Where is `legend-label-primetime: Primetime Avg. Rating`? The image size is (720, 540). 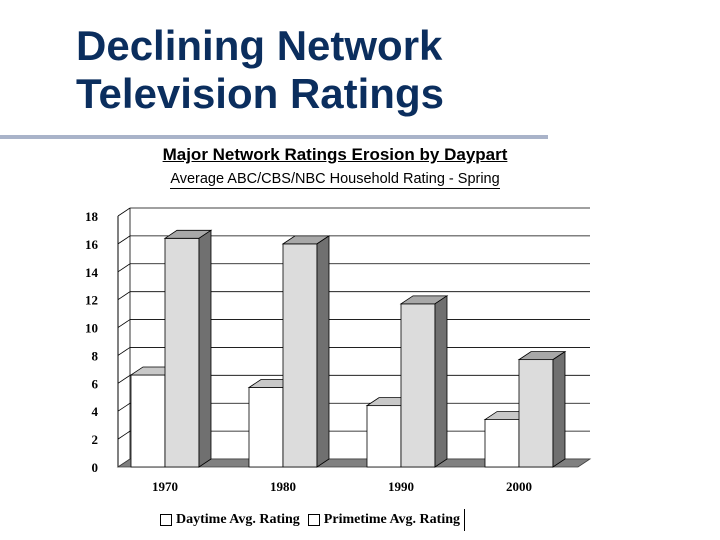
legend-label-primetime: Primetime Avg. Rating is located at coordinates (392, 519).